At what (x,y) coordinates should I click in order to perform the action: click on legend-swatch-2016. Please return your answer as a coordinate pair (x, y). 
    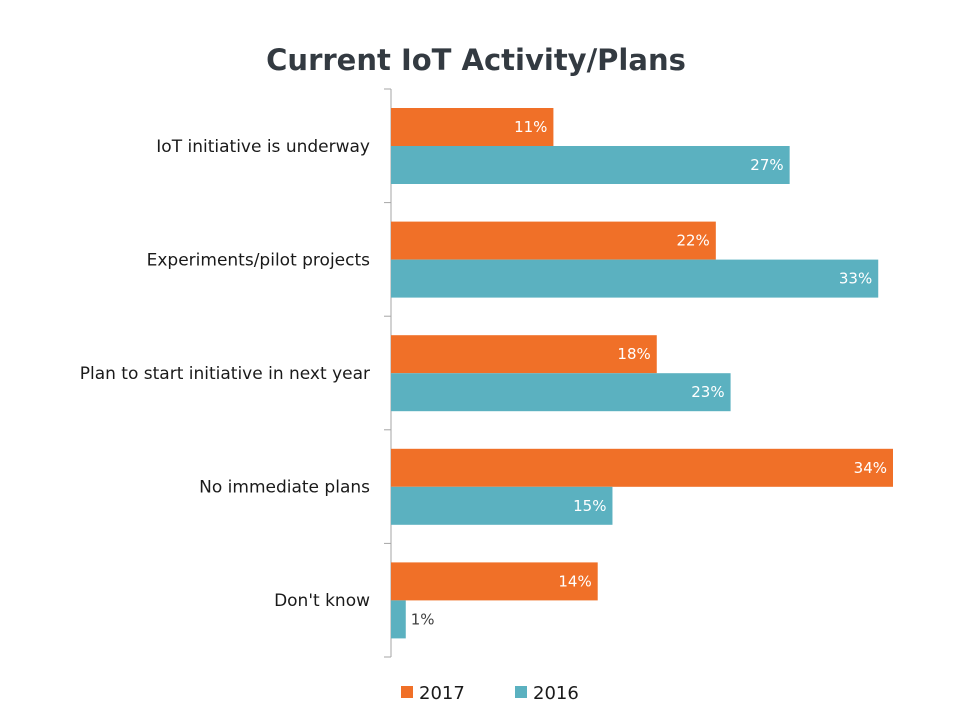
    Looking at the image, I should click on (521, 692).